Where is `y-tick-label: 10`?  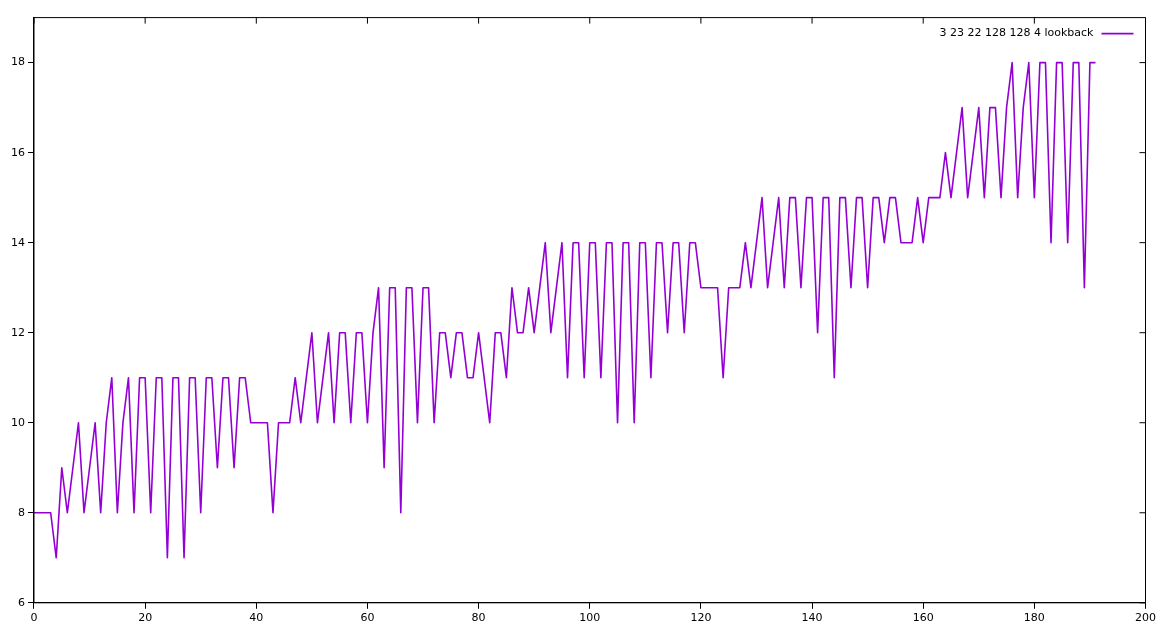 y-tick-label: 10 is located at coordinates (18, 422).